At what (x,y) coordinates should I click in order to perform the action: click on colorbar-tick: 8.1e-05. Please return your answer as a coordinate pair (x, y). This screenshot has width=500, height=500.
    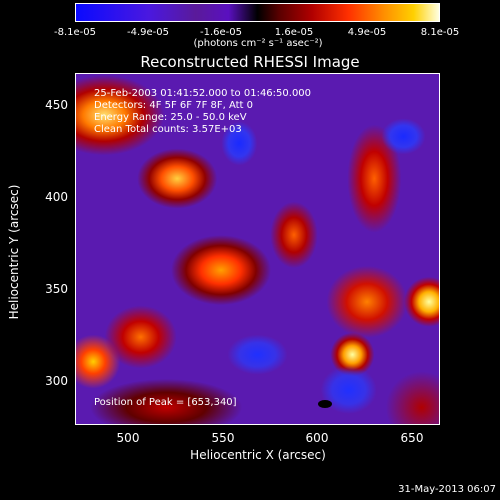
    Looking at the image, I should click on (440, 32).